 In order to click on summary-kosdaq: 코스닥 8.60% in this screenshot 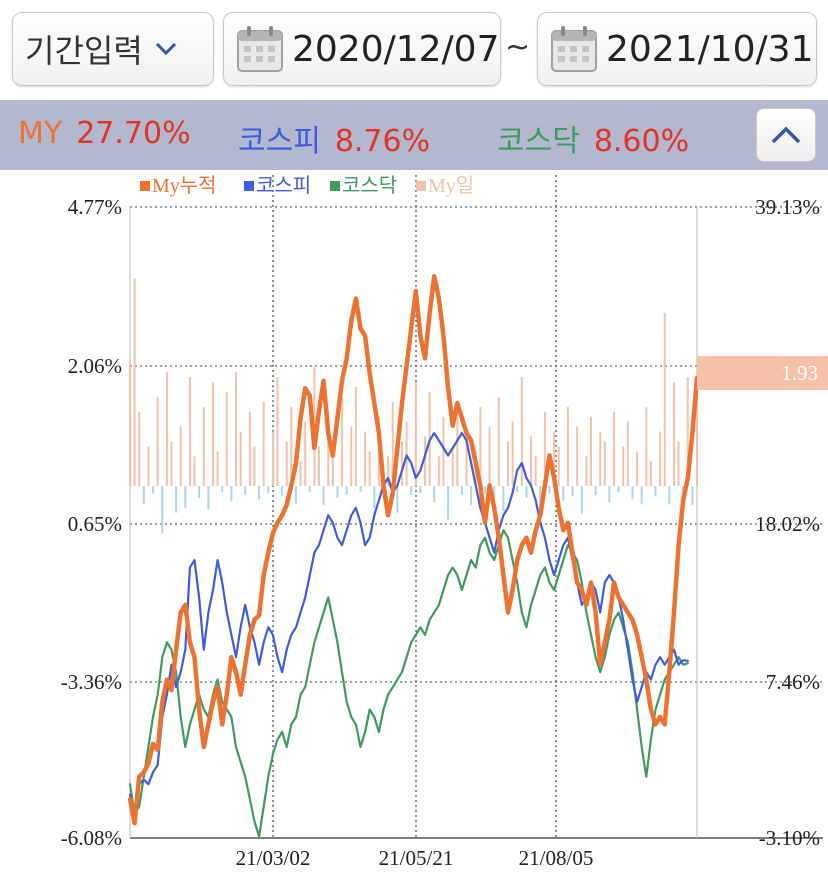, I will do `click(593, 138)`.